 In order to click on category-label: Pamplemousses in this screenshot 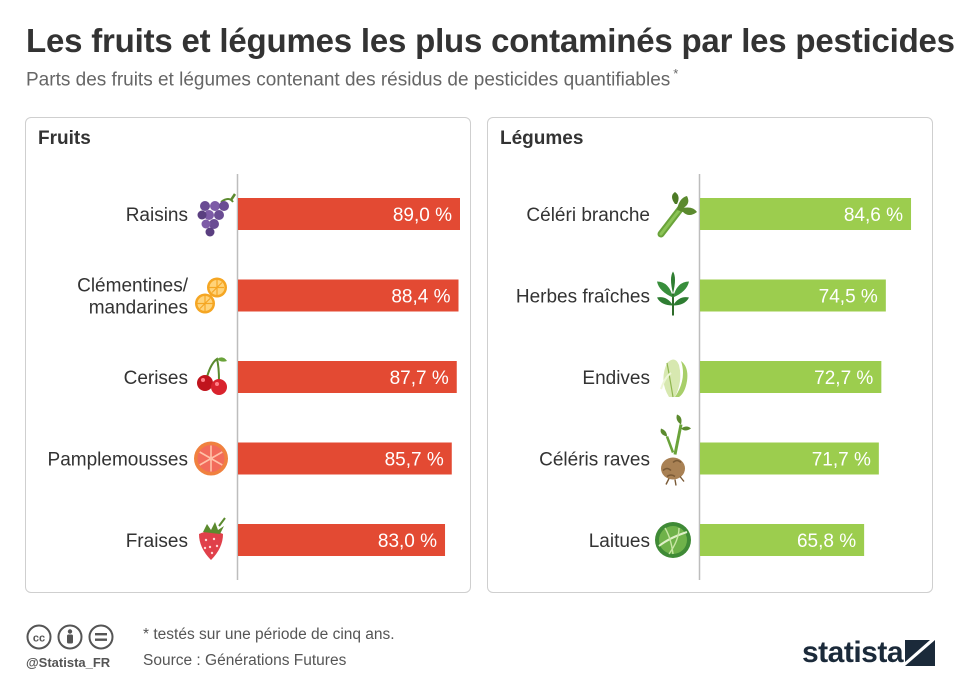, I will do `click(118, 460)`.